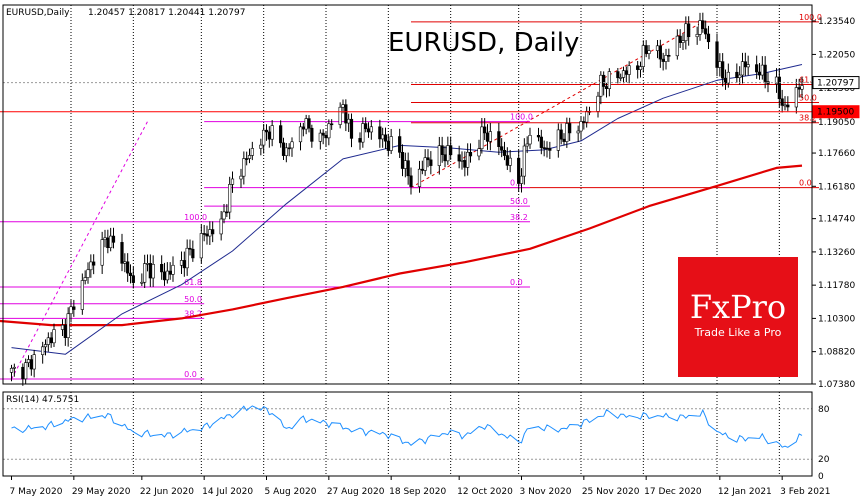 This screenshot has width=860, height=500. What do you see at coordinates (836, 319) in the screenshot?
I see `price-tick-label-9: 1.10300` at bounding box center [836, 319].